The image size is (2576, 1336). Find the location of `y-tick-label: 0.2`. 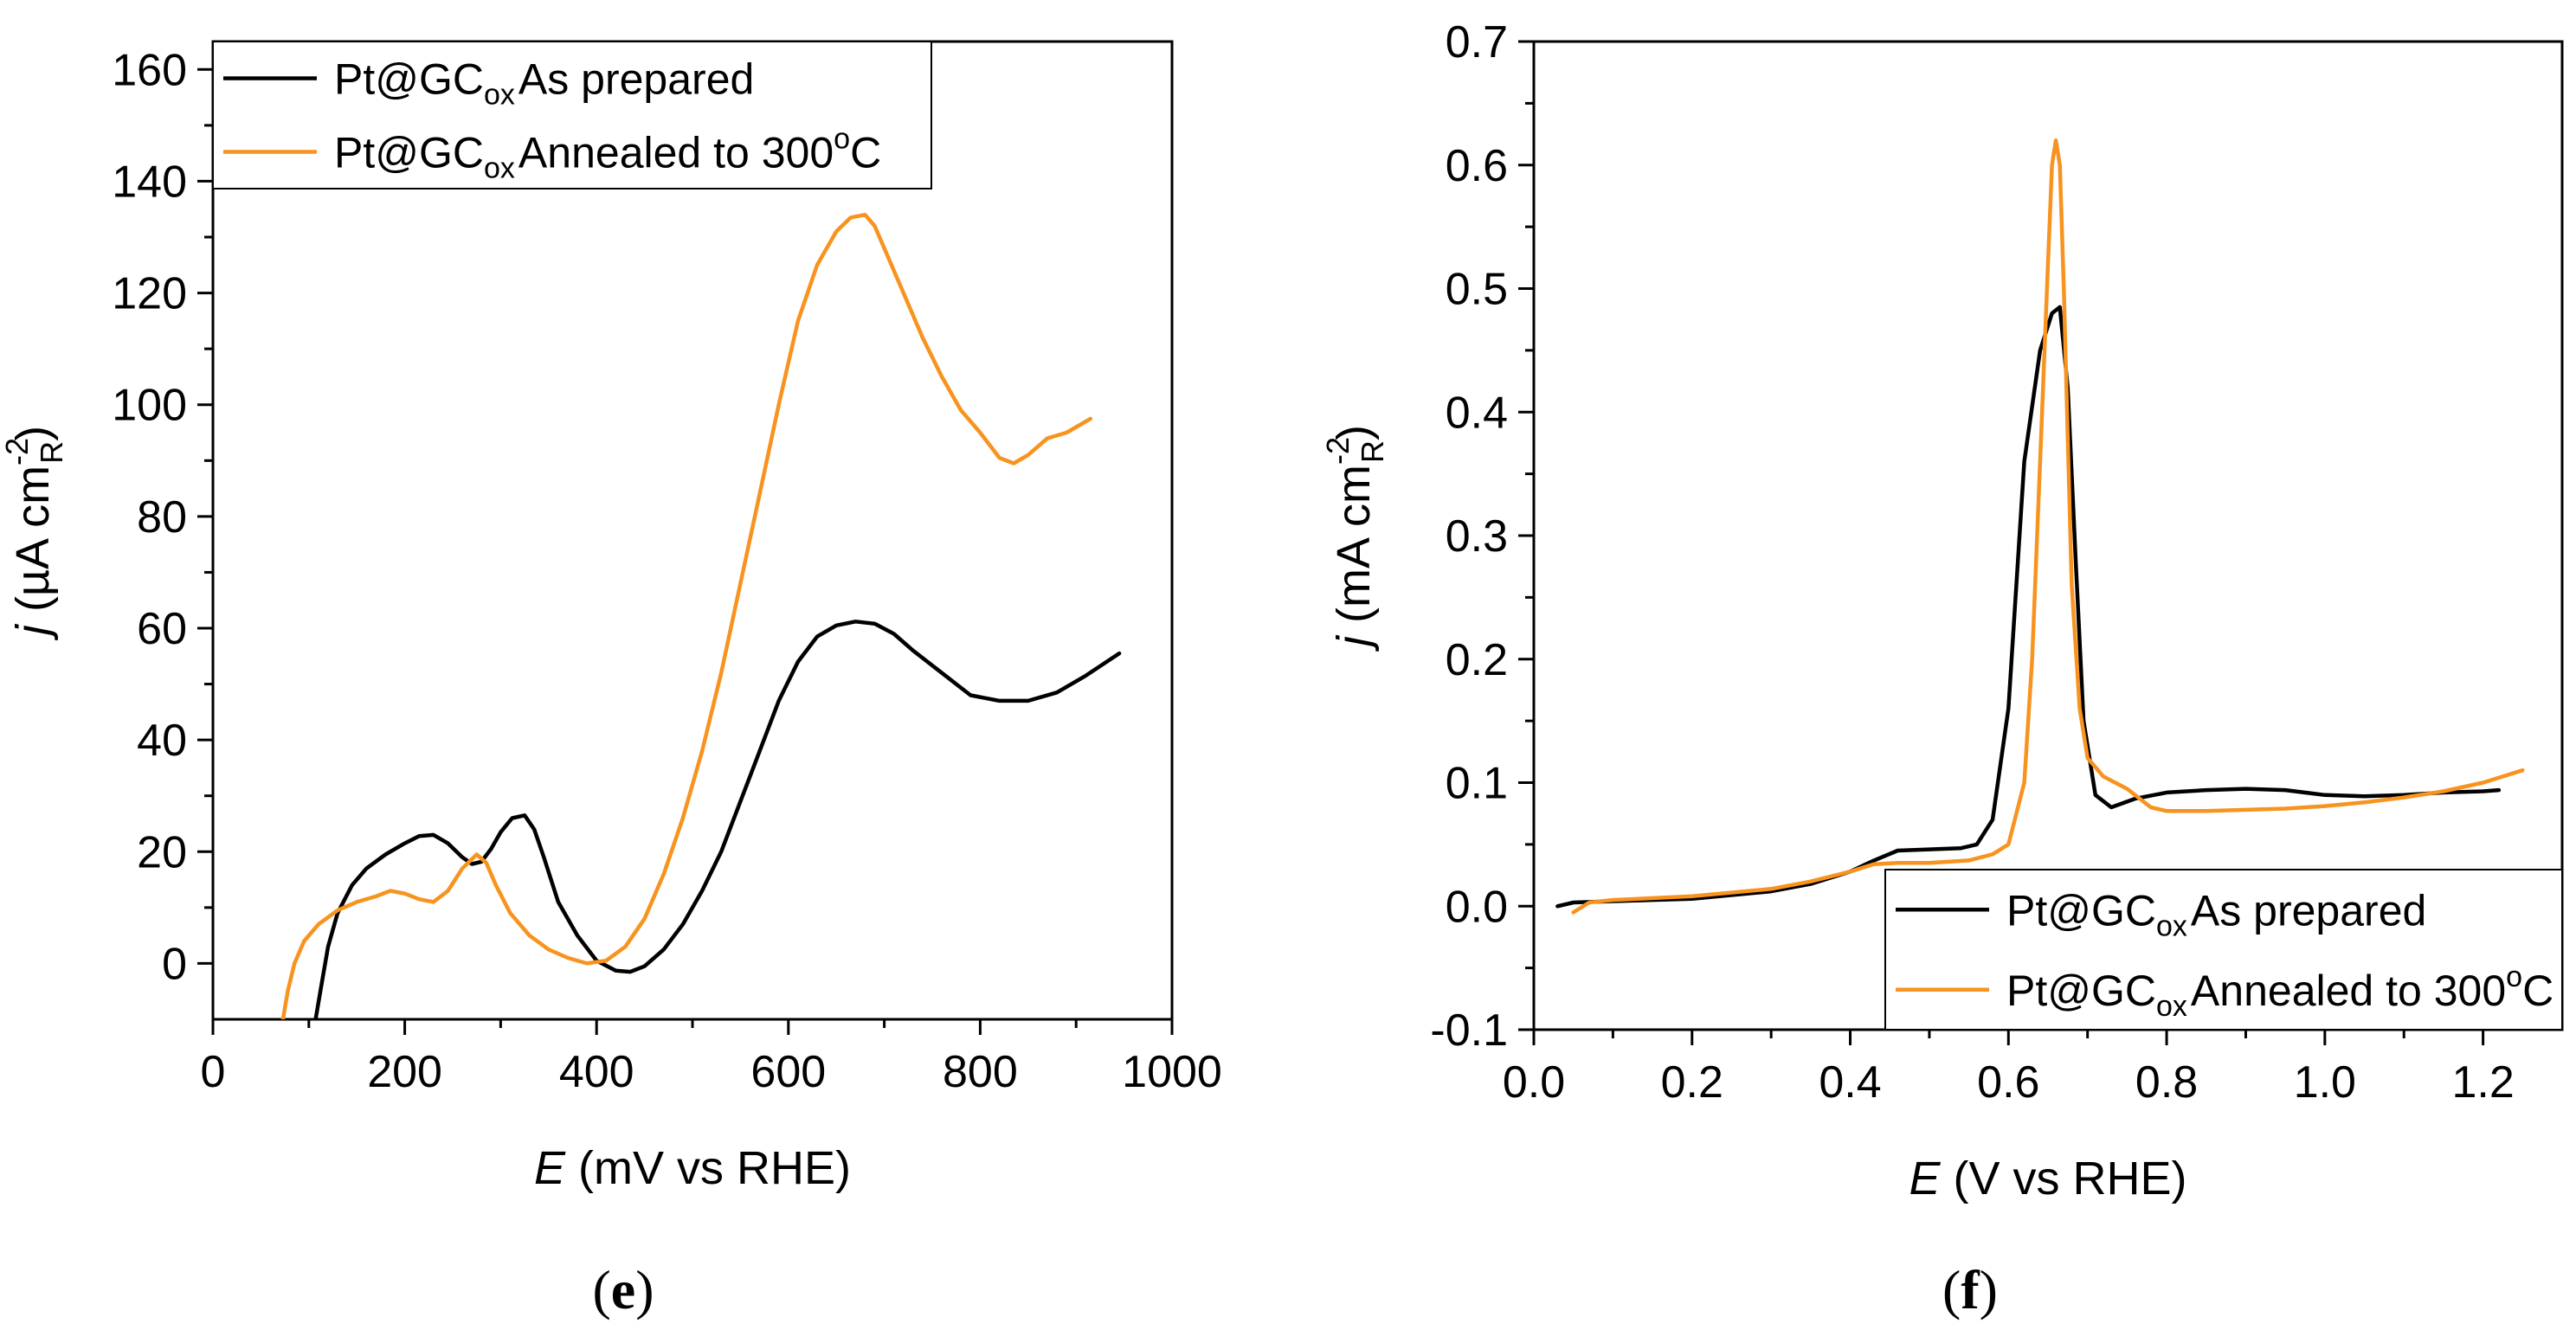

y-tick-label: 0.2 is located at coordinates (1477, 660).